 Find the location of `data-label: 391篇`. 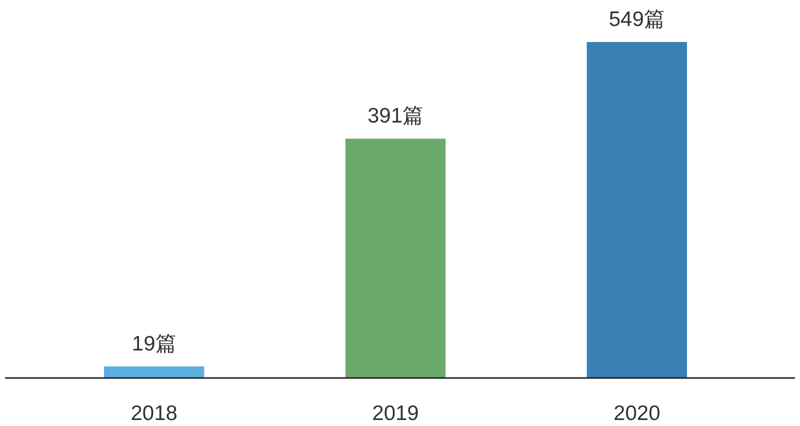

data-label: 391篇 is located at coordinates (395, 116).